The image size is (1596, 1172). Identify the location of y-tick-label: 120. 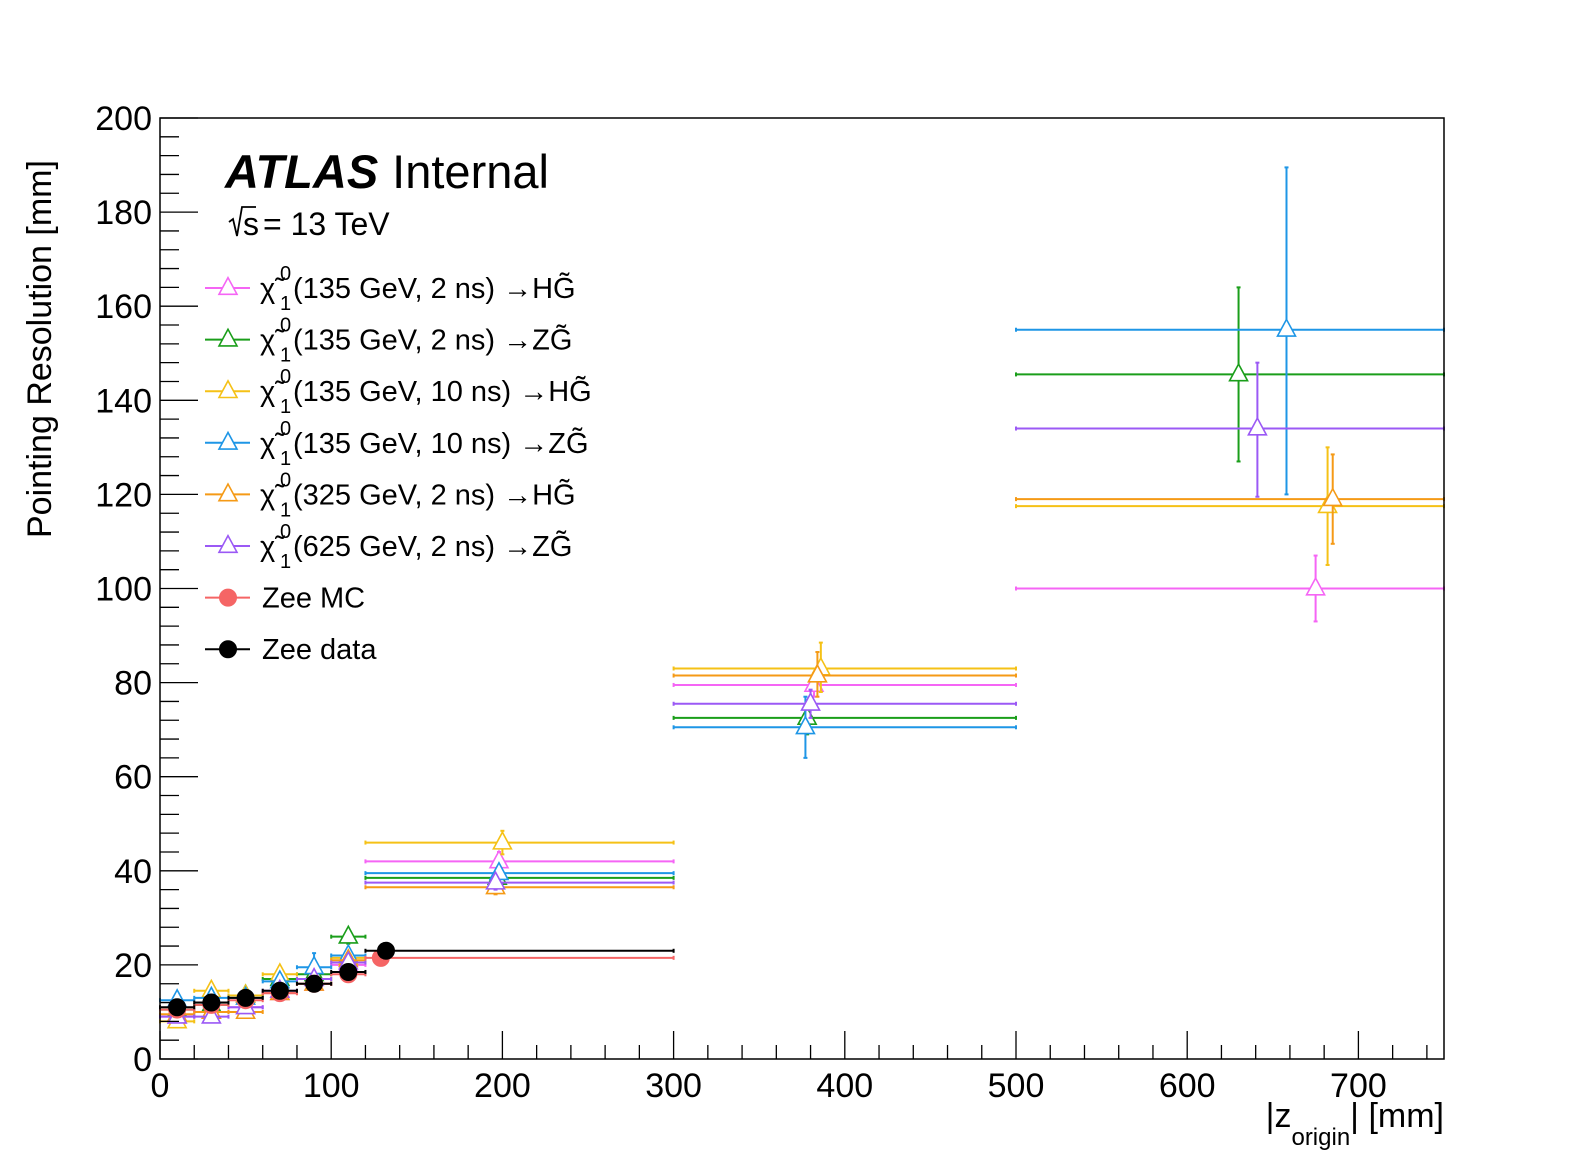
(123, 495).